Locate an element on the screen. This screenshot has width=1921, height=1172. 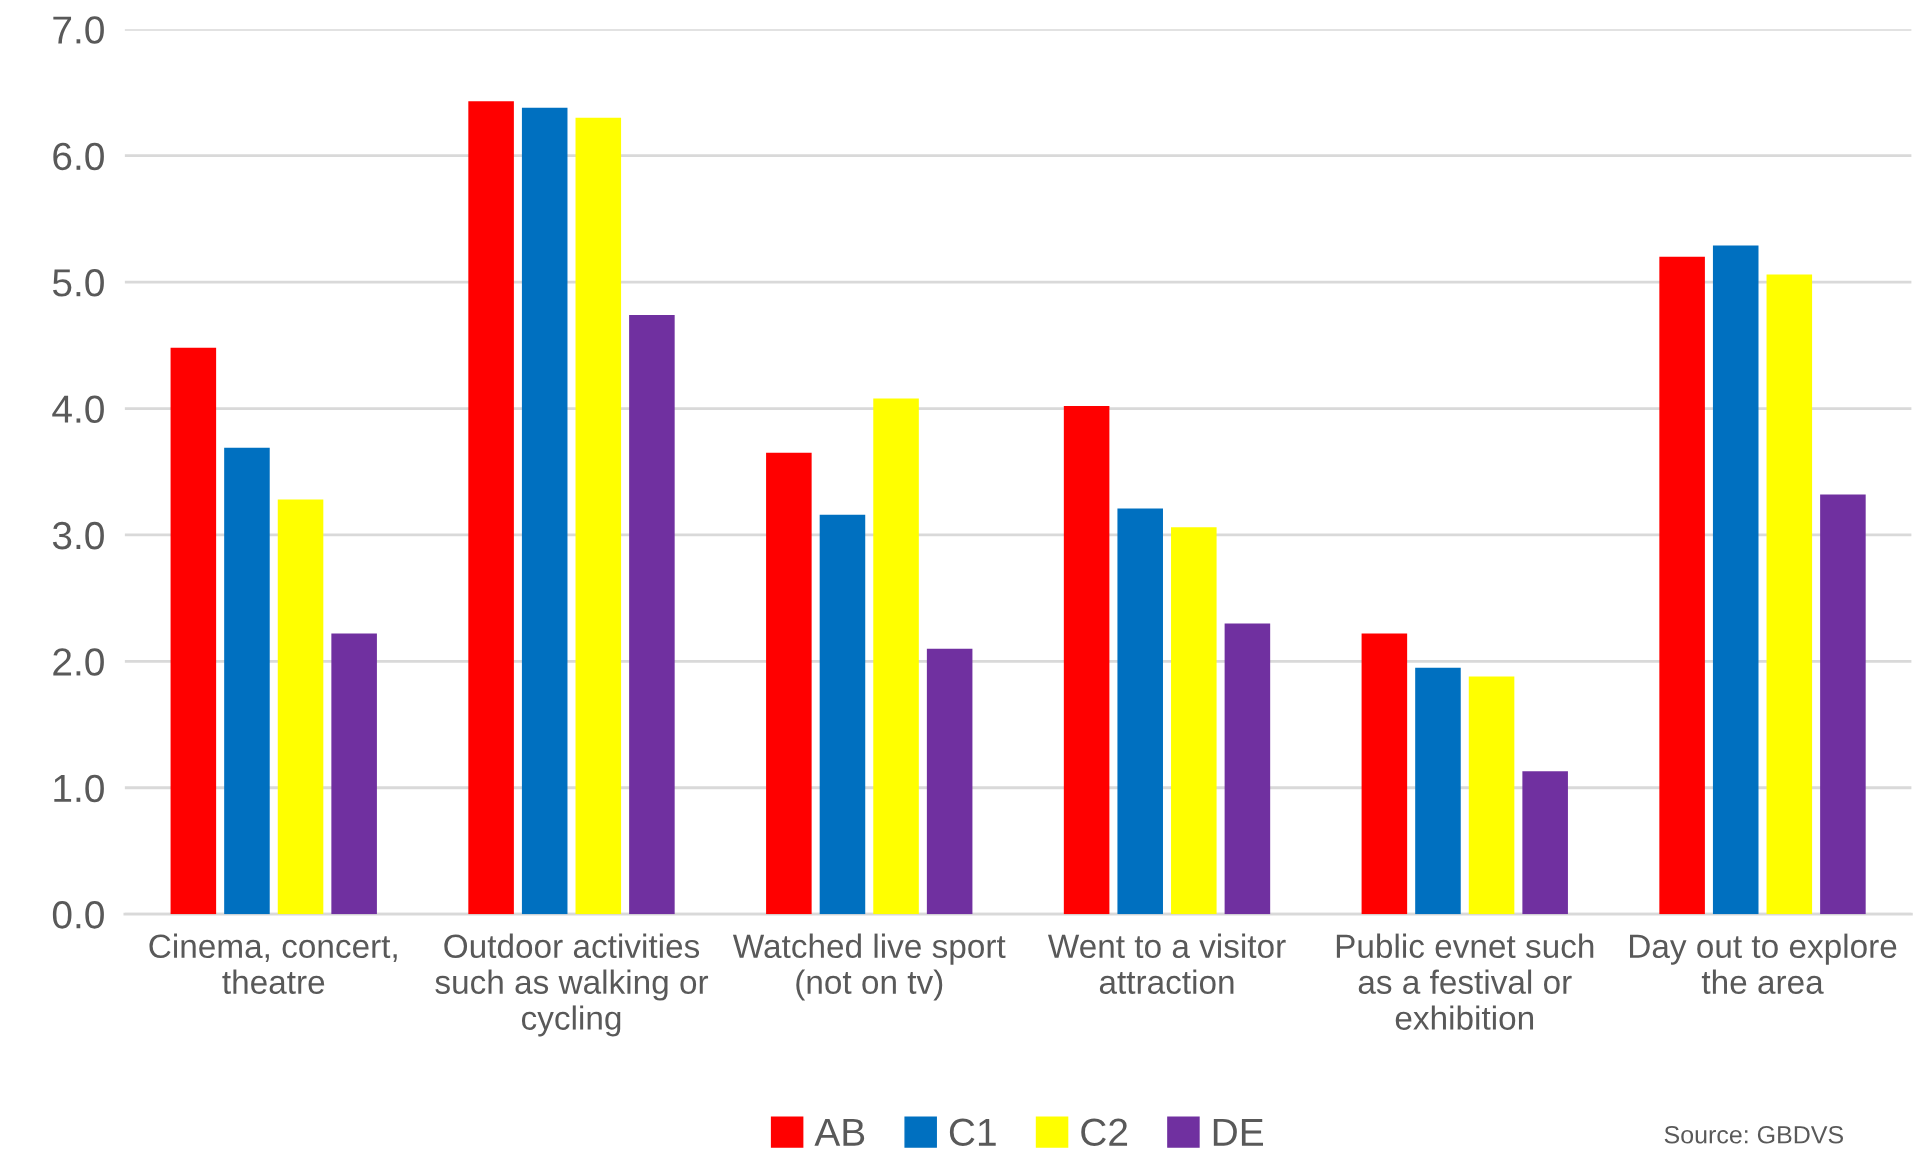
legend-label: DE is located at coordinates (1238, 1132).